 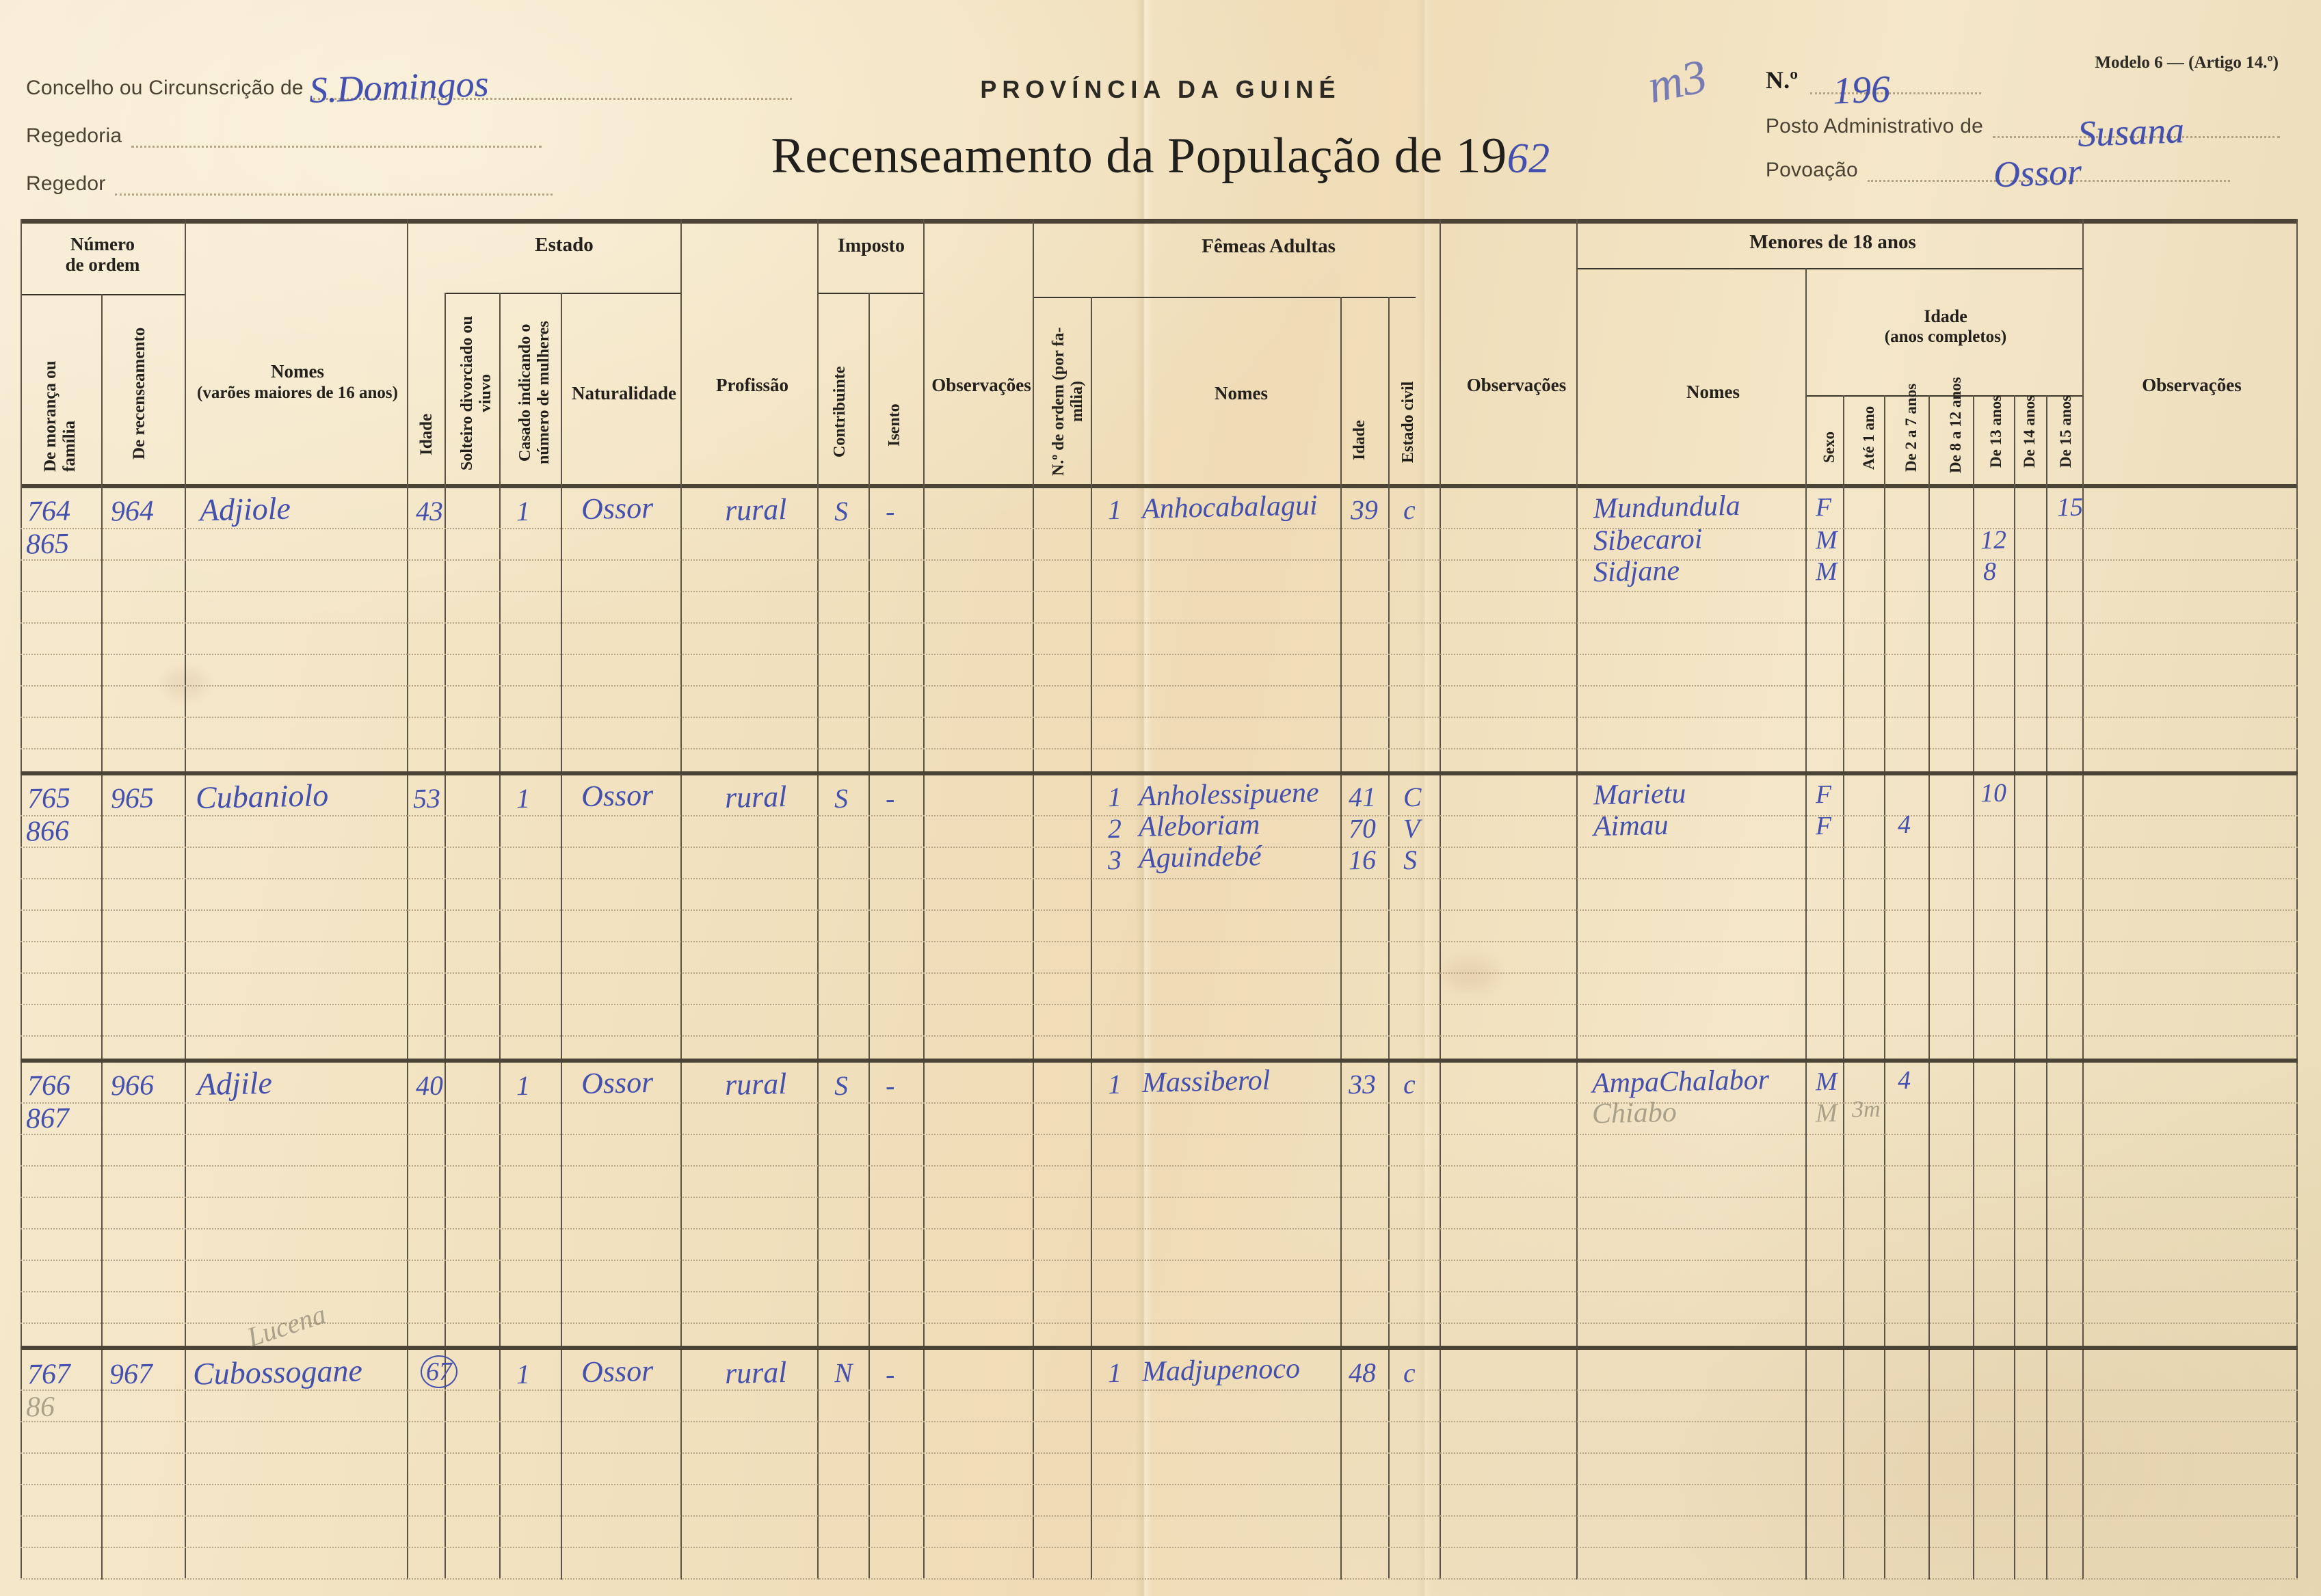 What do you see at coordinates (429, 511) in the screenshot?
I see `cell-idade: 43` at bounding box center [429, 511].